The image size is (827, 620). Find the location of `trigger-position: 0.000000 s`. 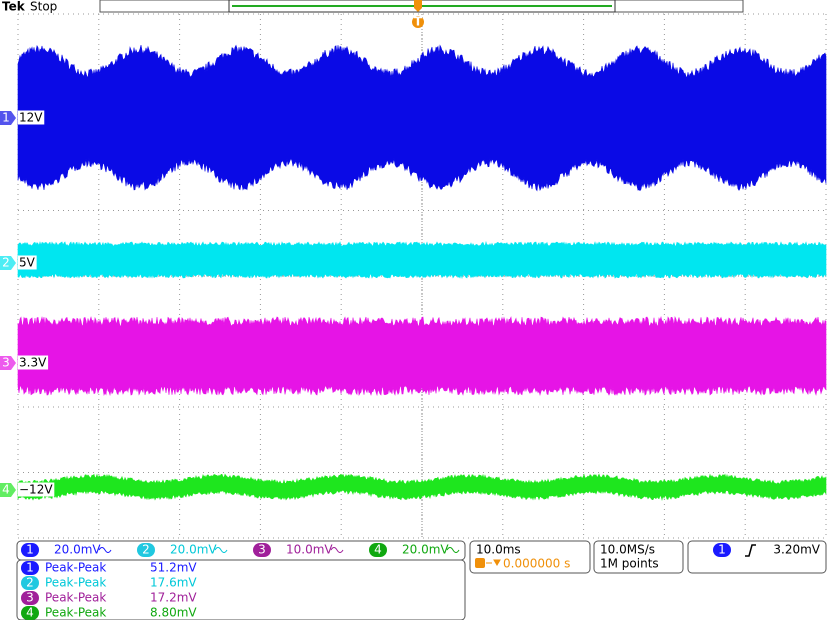

trigger-position: 0.000000 s is located at coordinates (536, 564).